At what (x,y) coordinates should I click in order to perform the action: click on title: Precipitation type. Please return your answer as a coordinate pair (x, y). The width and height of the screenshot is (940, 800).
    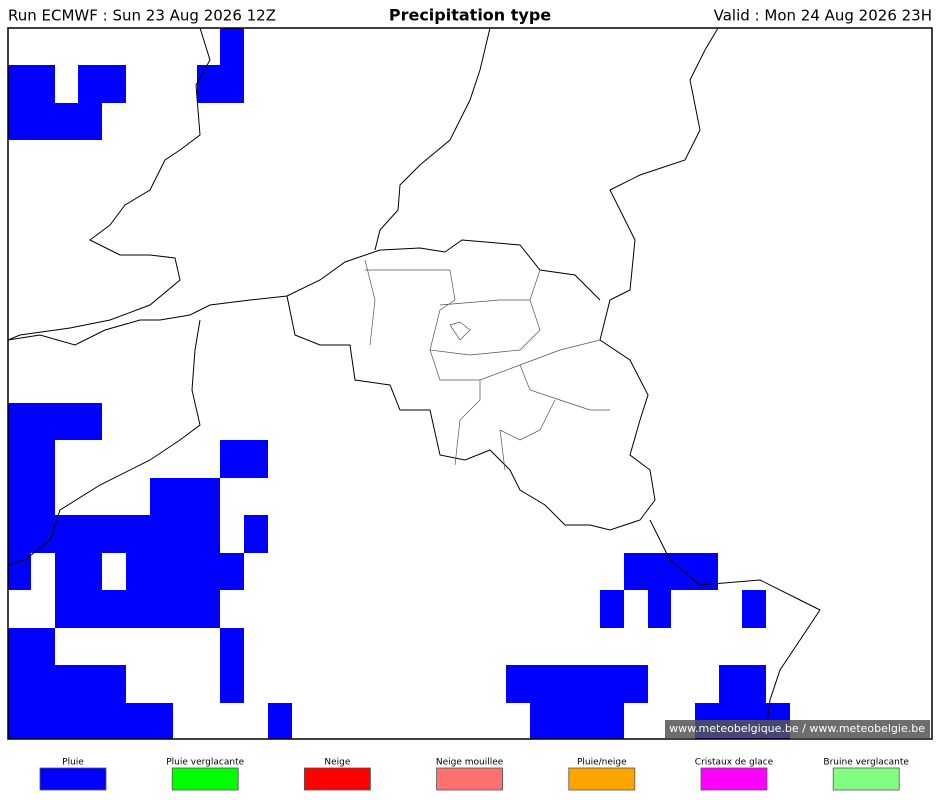
    Looking at the image, I should click on (470, 15).